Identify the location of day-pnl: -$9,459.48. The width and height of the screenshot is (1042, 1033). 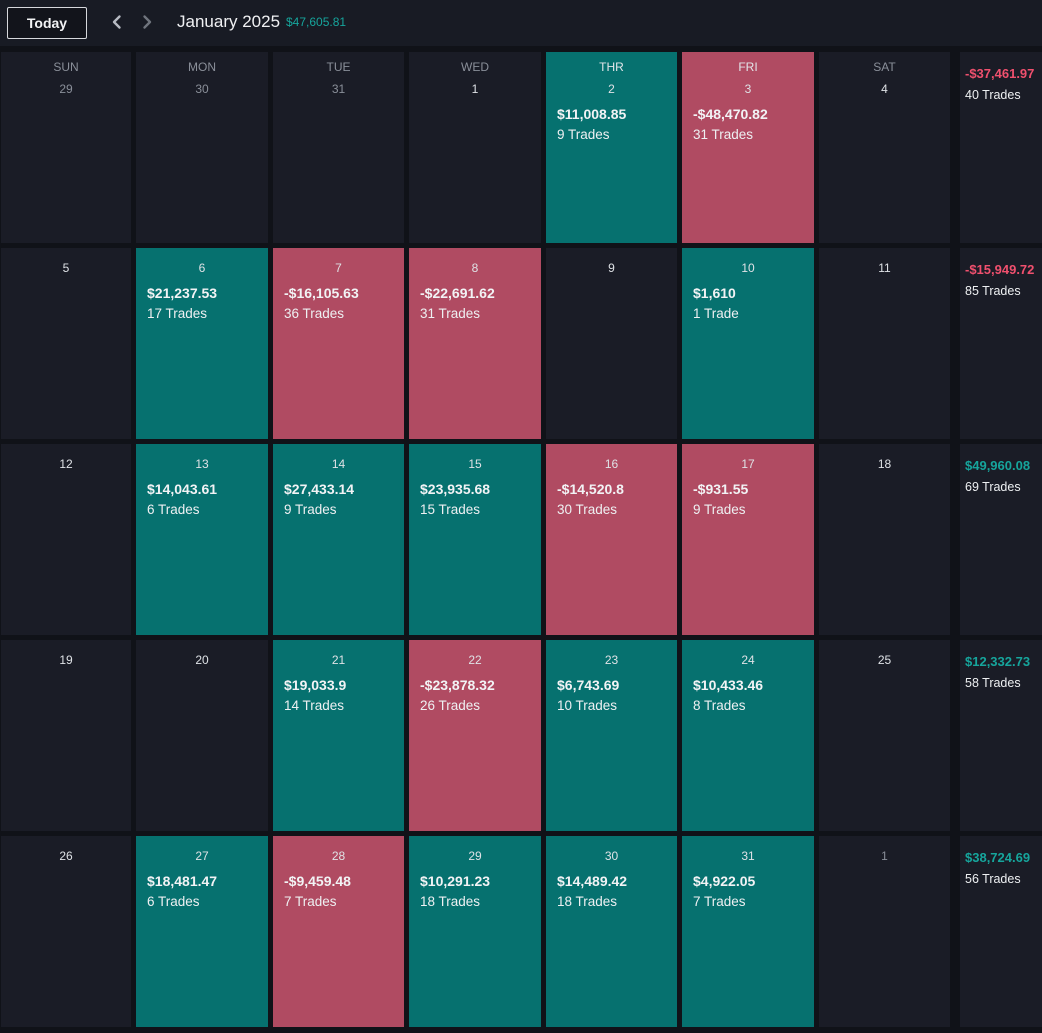
(317, 881).